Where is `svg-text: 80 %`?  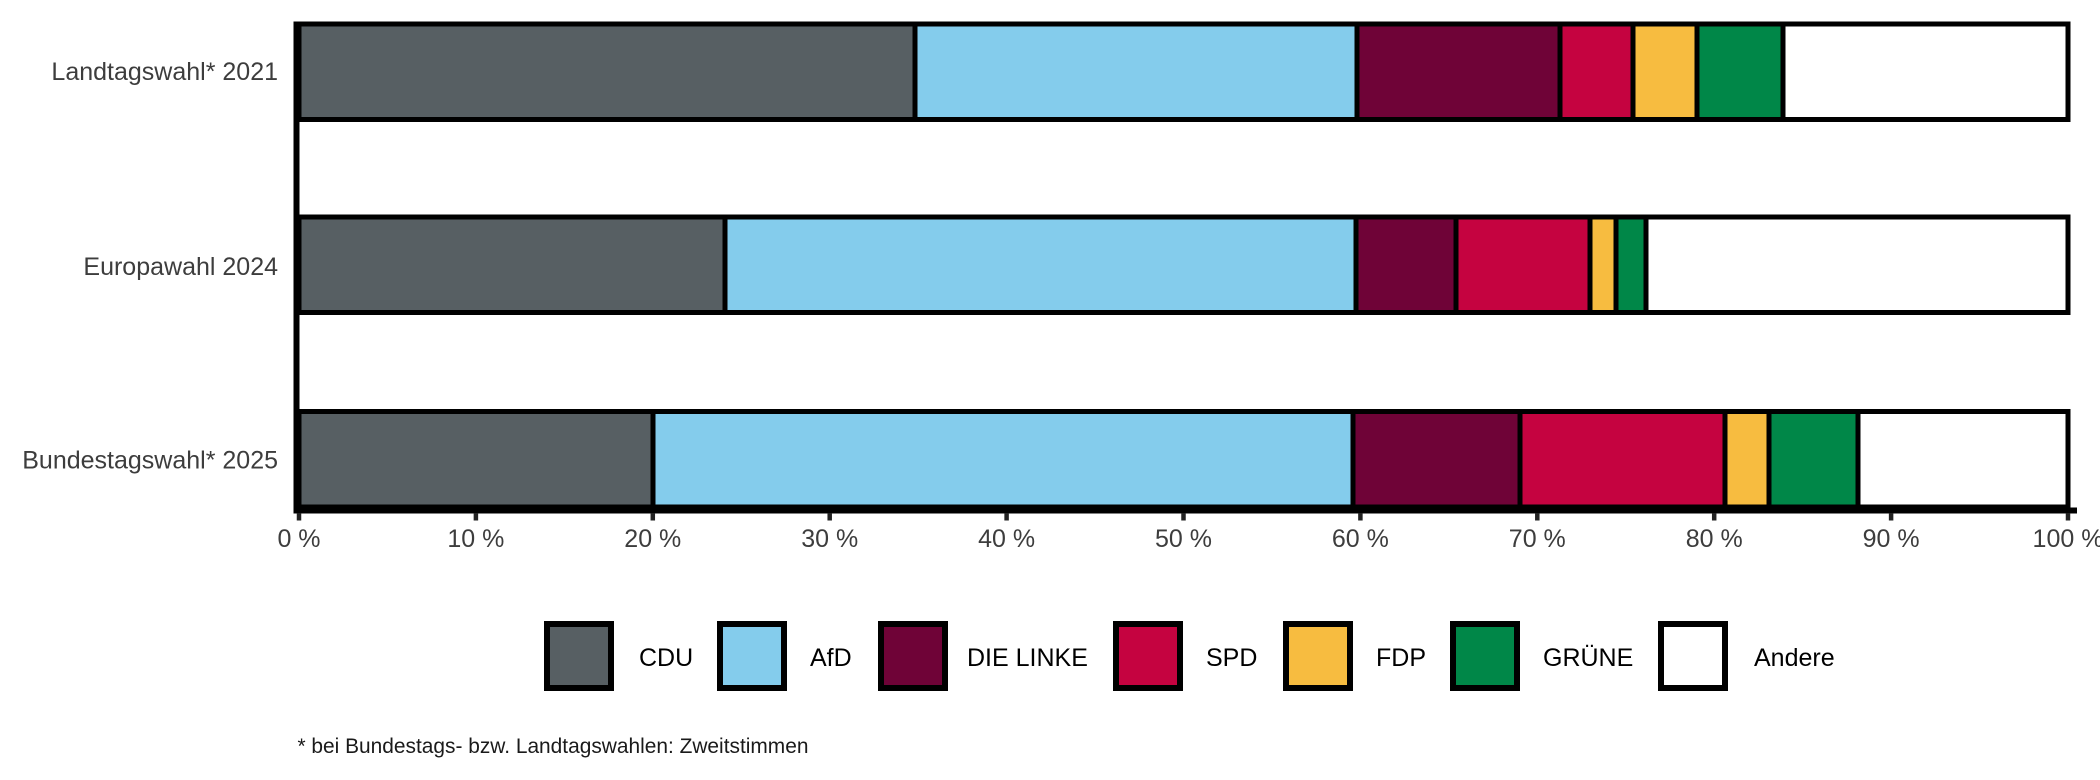 svg-text: 80 % is located at coordinates (1714, 539).